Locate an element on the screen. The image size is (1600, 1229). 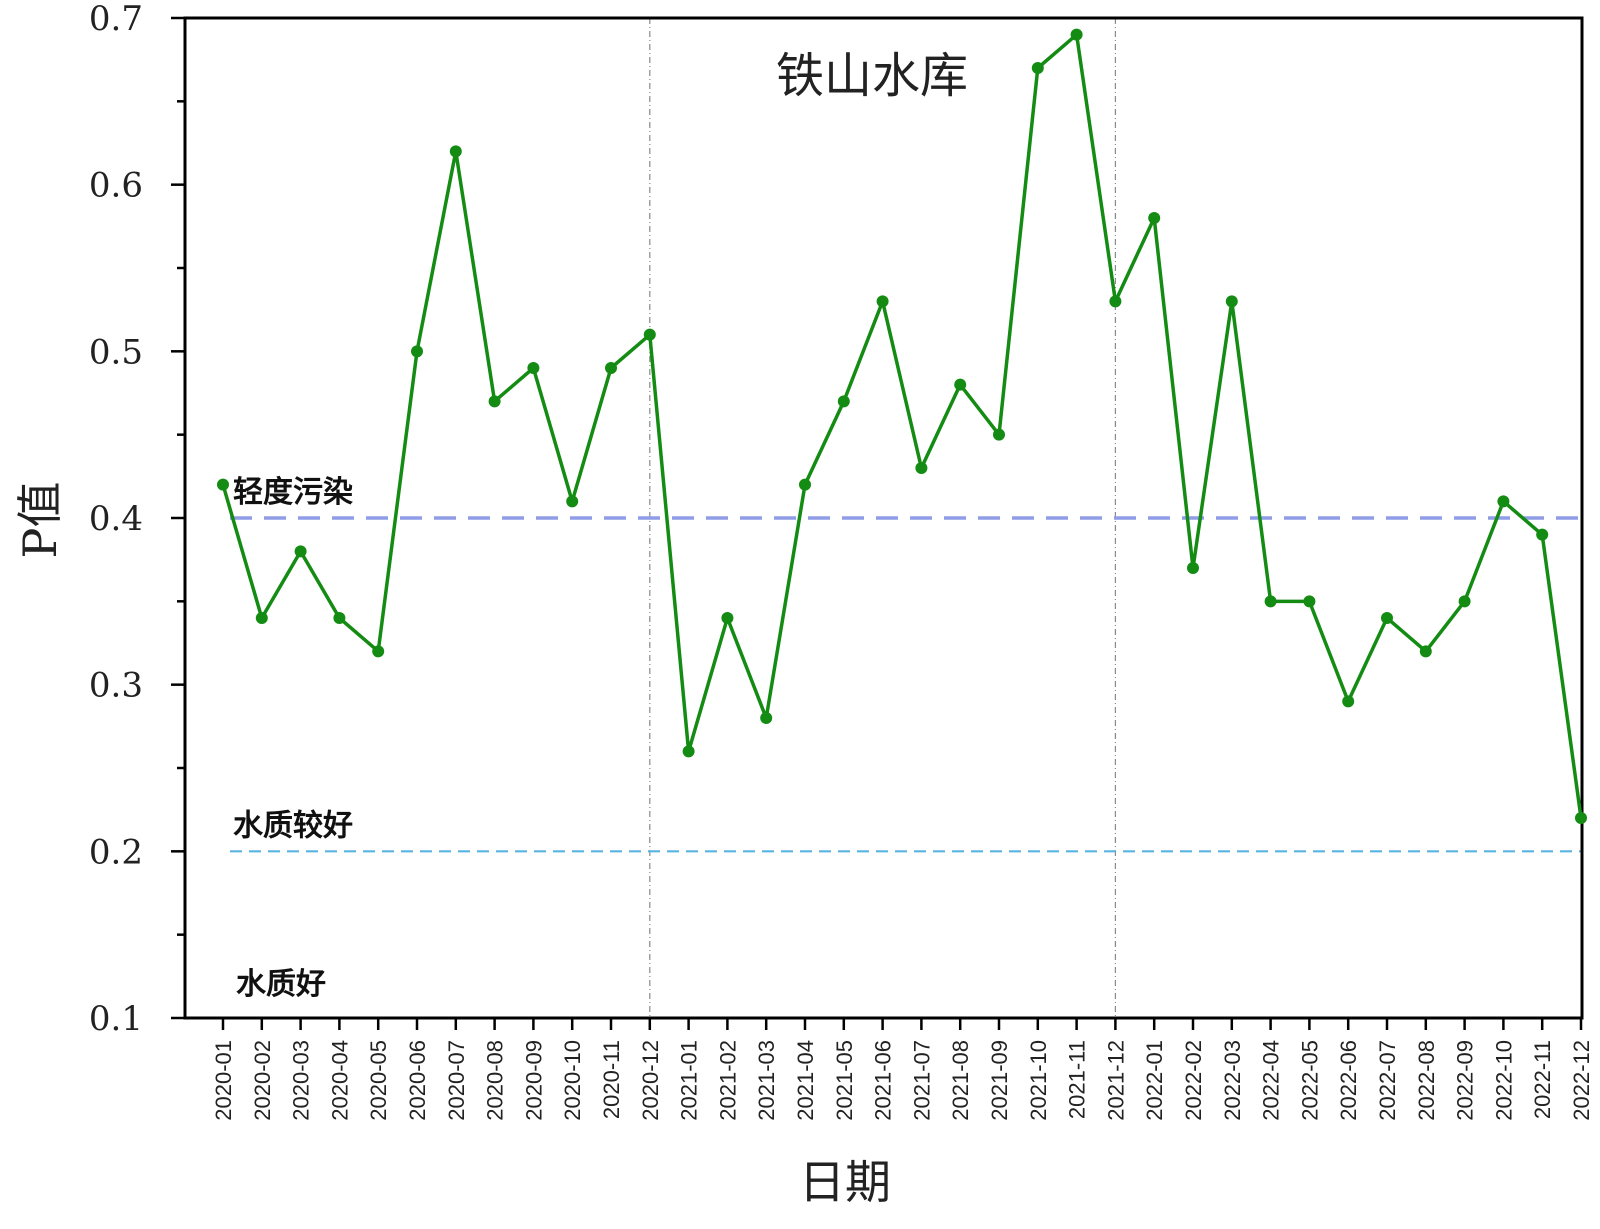
x-tick-label: 2022-03 is located at coordinates (1232, 1080).